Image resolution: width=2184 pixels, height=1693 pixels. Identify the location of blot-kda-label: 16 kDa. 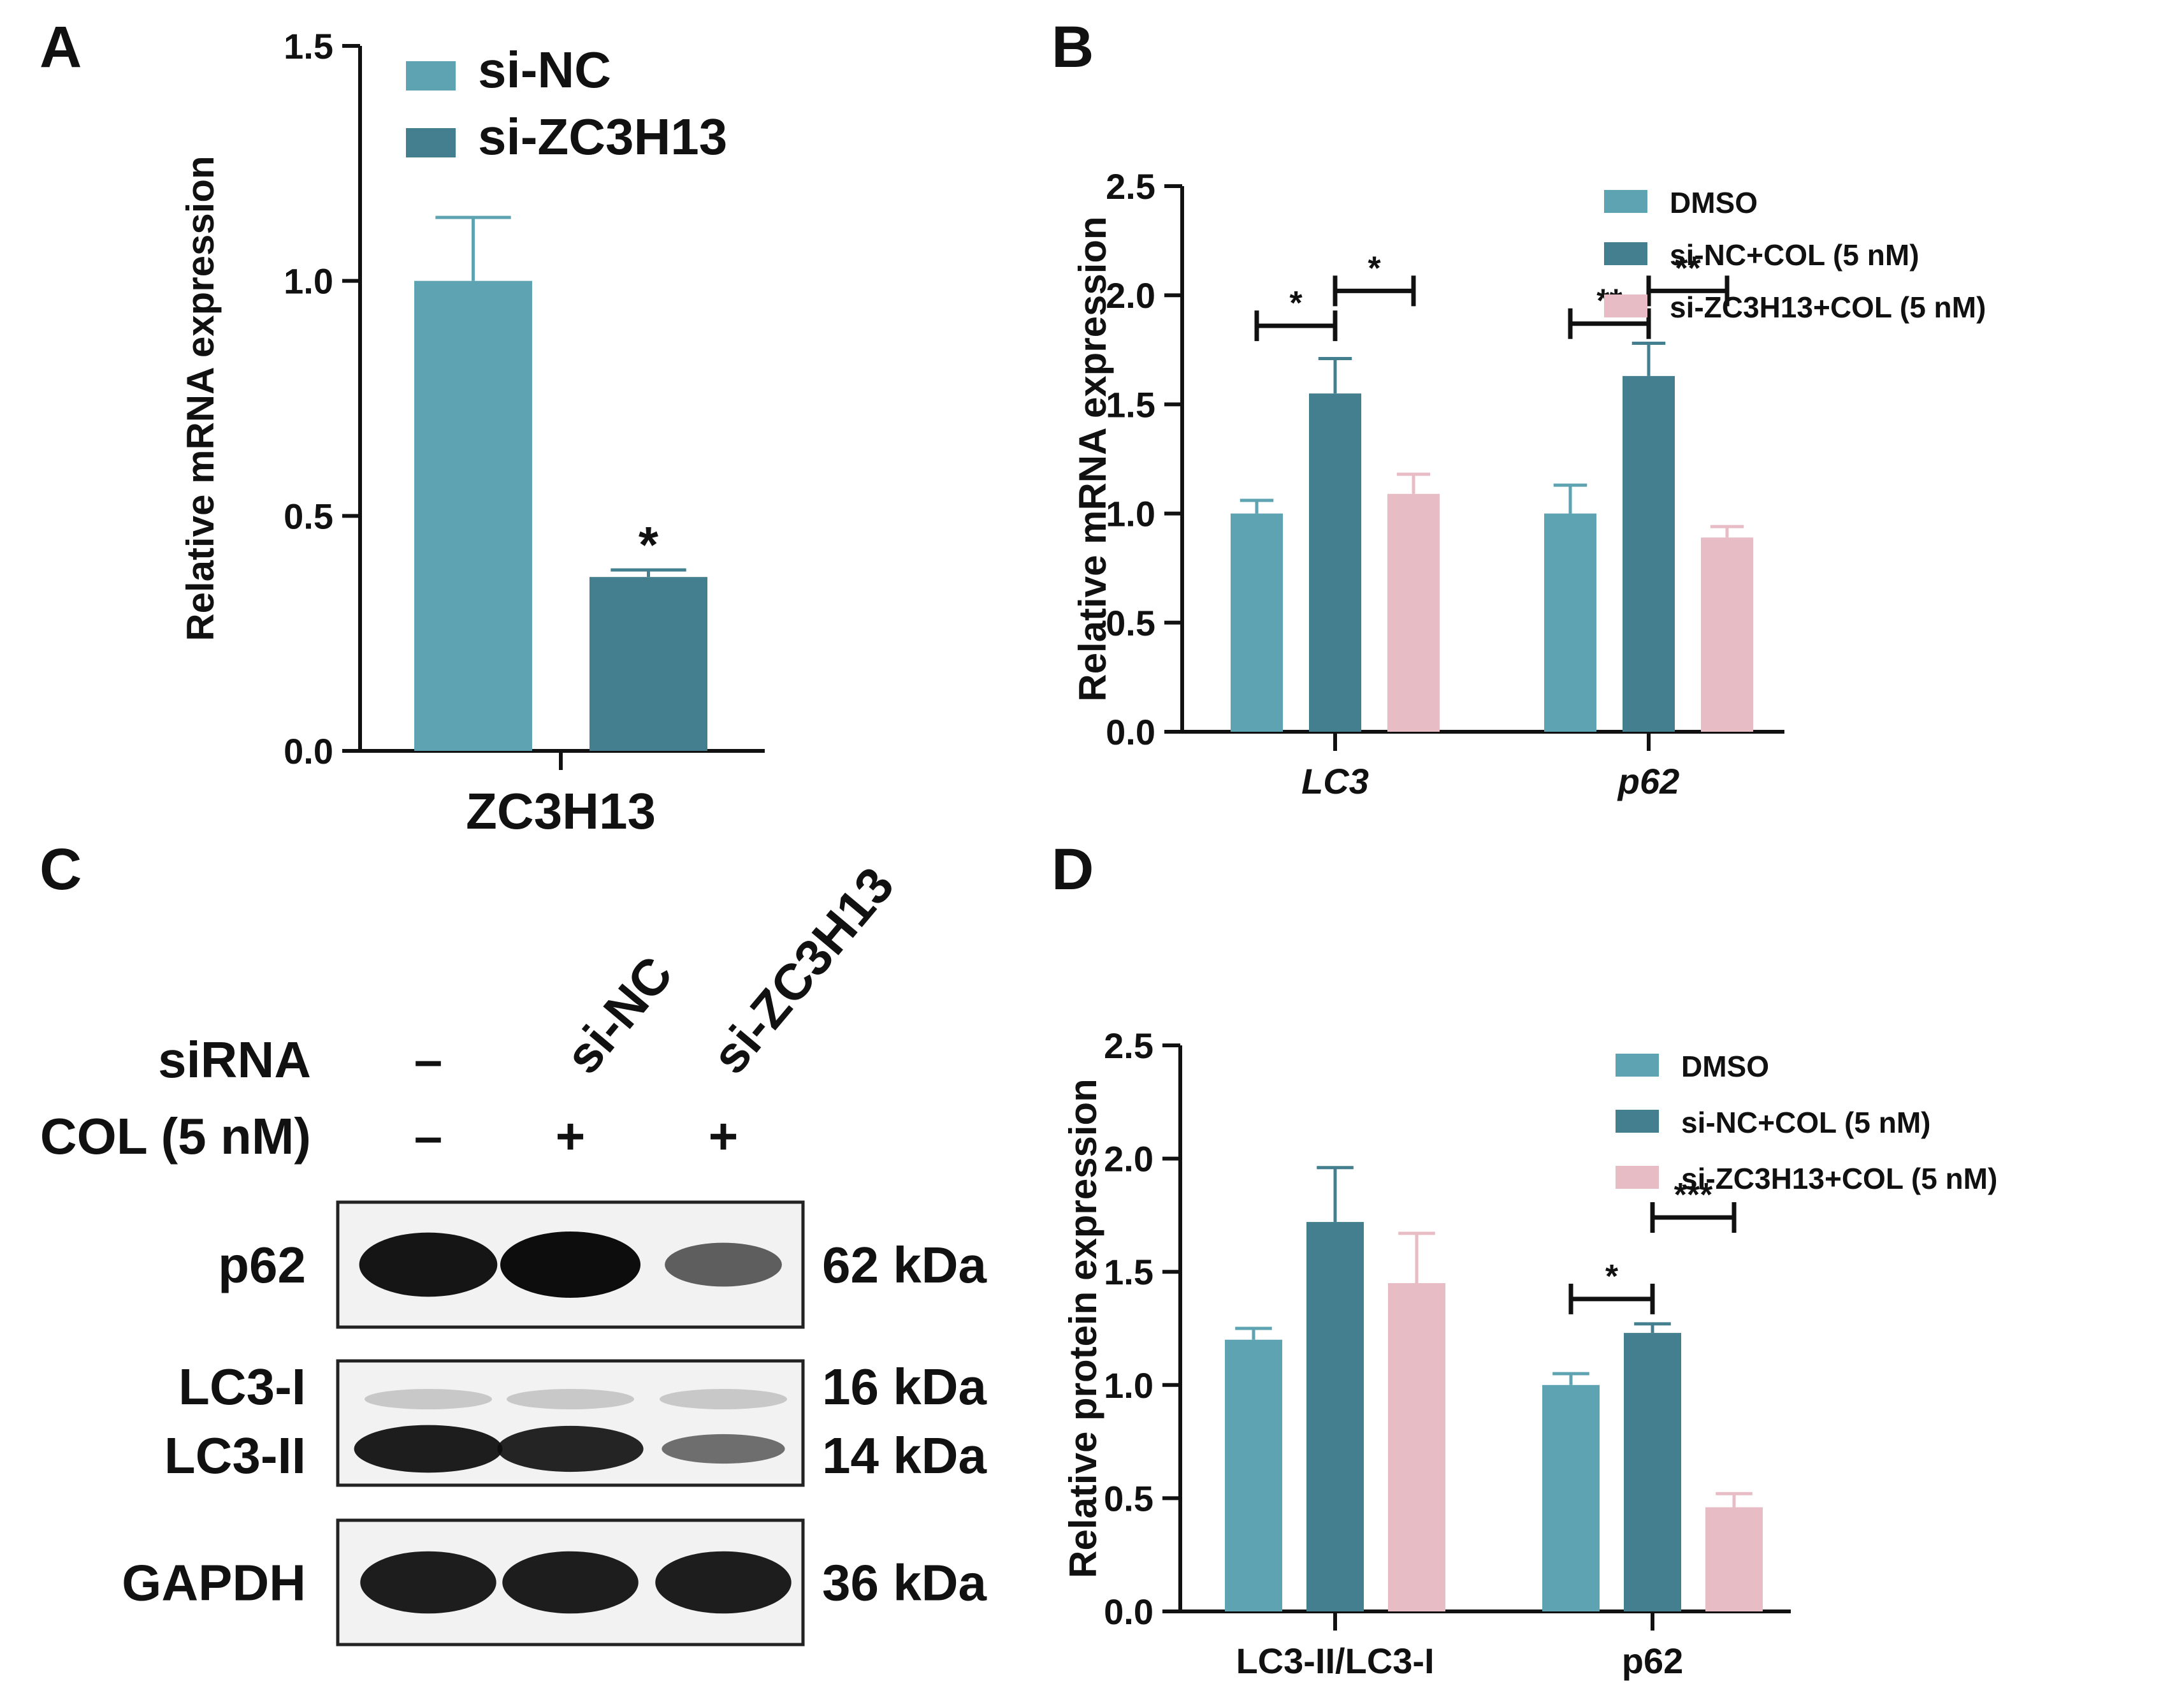
(904, 1386).